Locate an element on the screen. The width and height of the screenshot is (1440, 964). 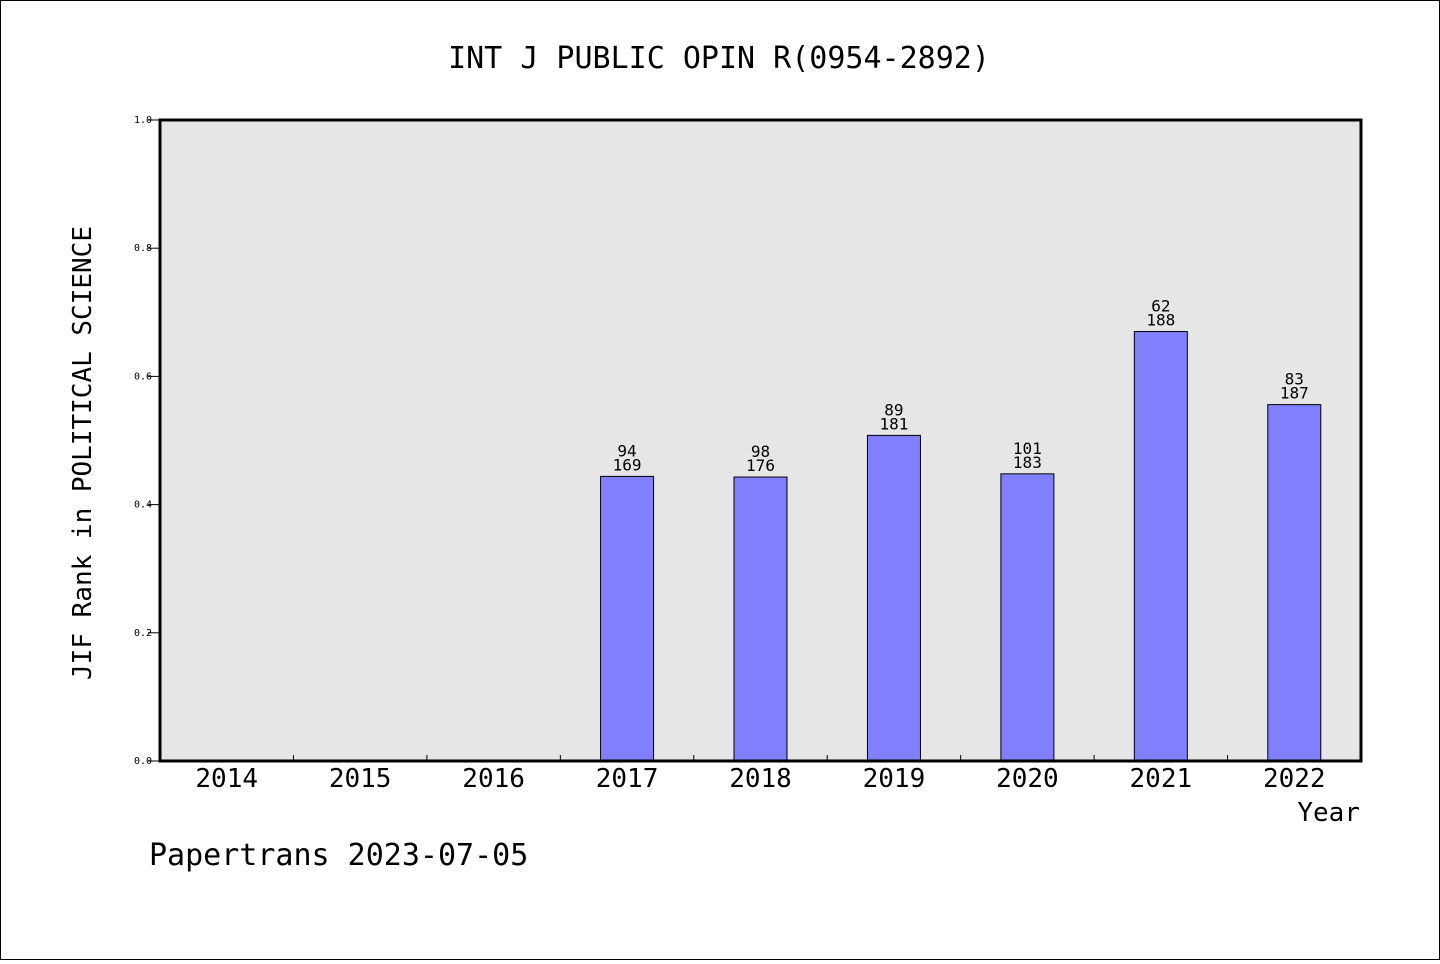
bar-total-label: 169 is located at coordinates (627, 464).